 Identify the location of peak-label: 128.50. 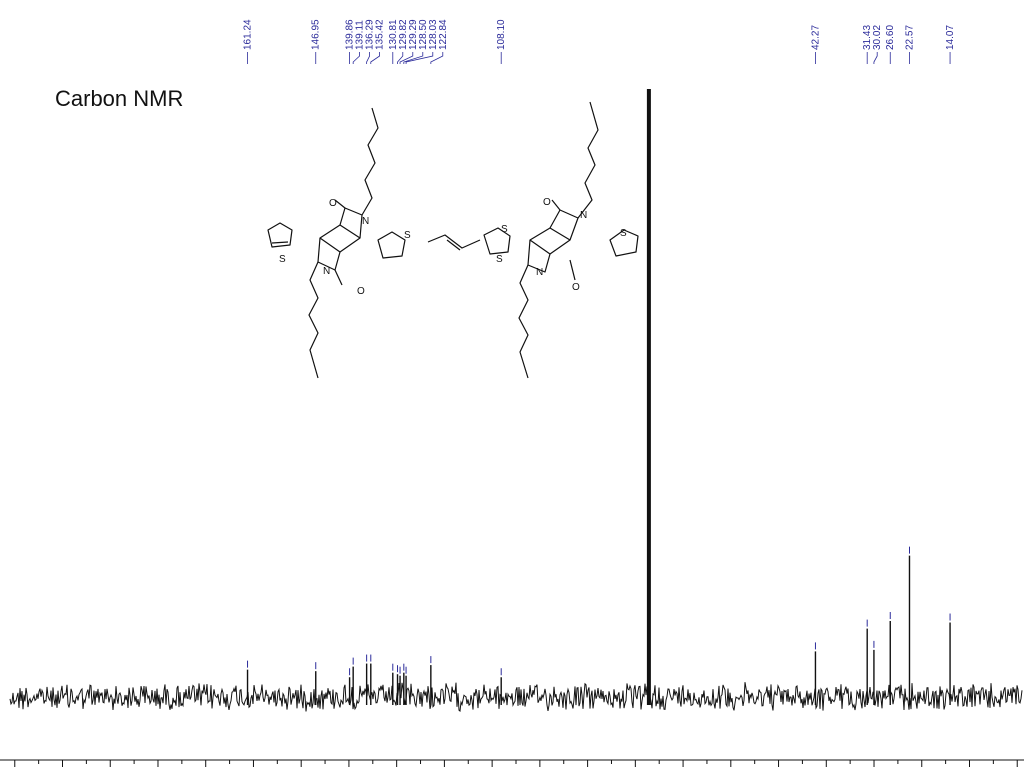
(423, 34).